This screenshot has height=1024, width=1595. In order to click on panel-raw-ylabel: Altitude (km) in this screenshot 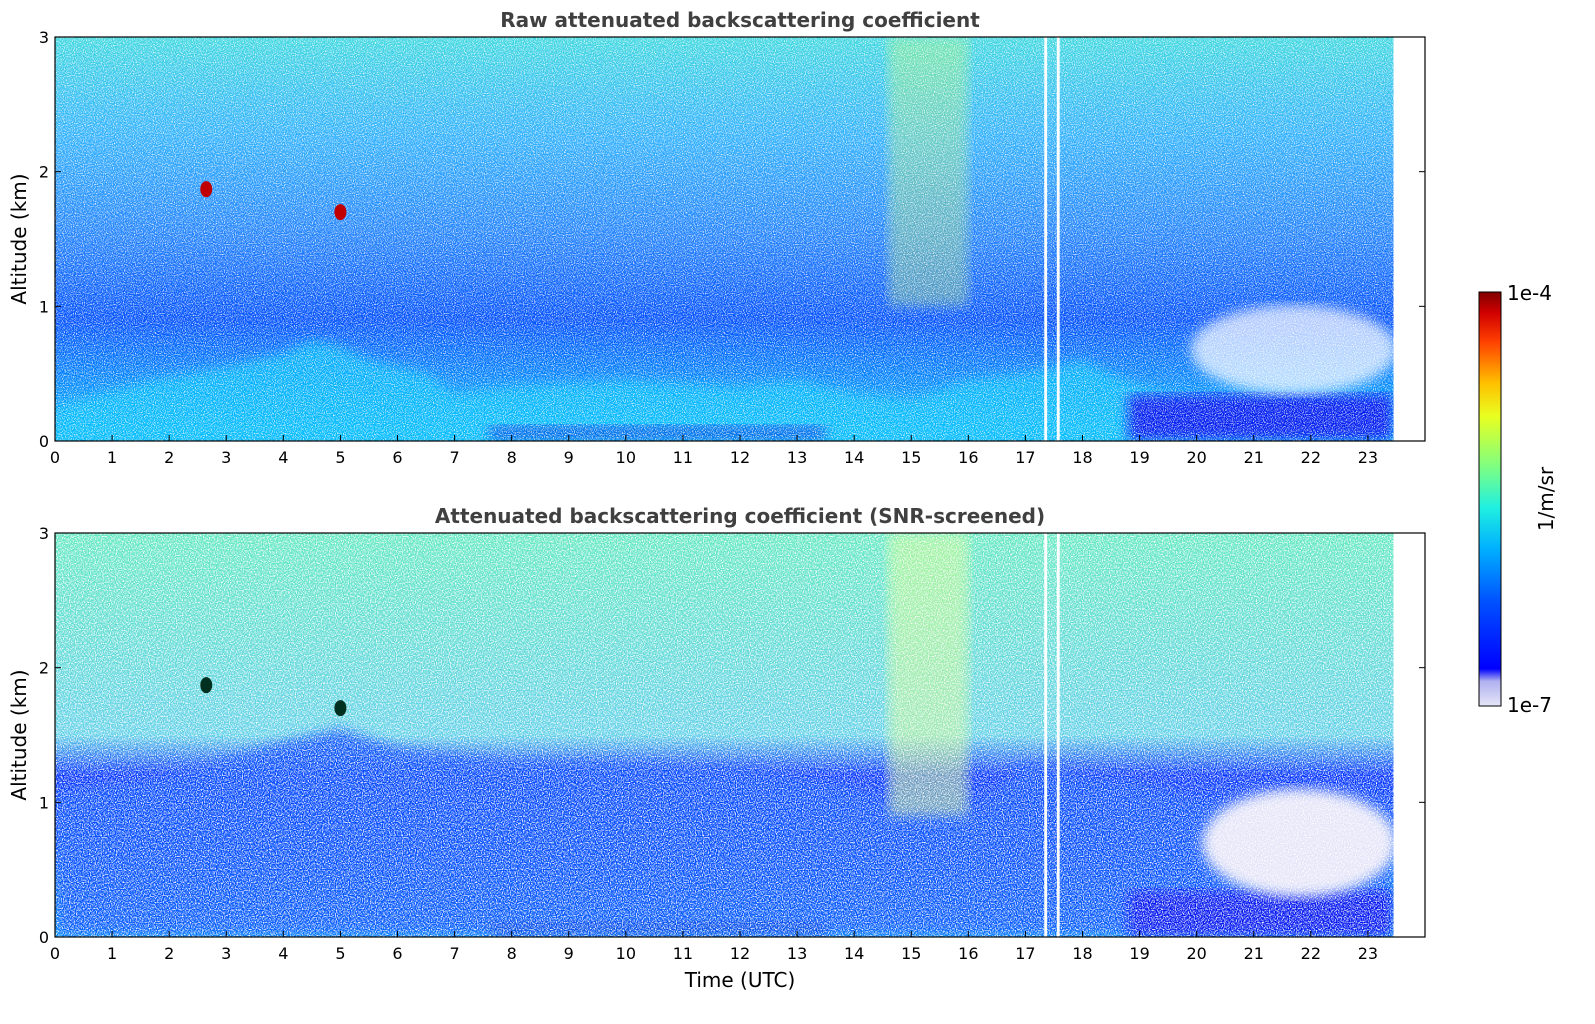, I will do `click(19, 238)`.